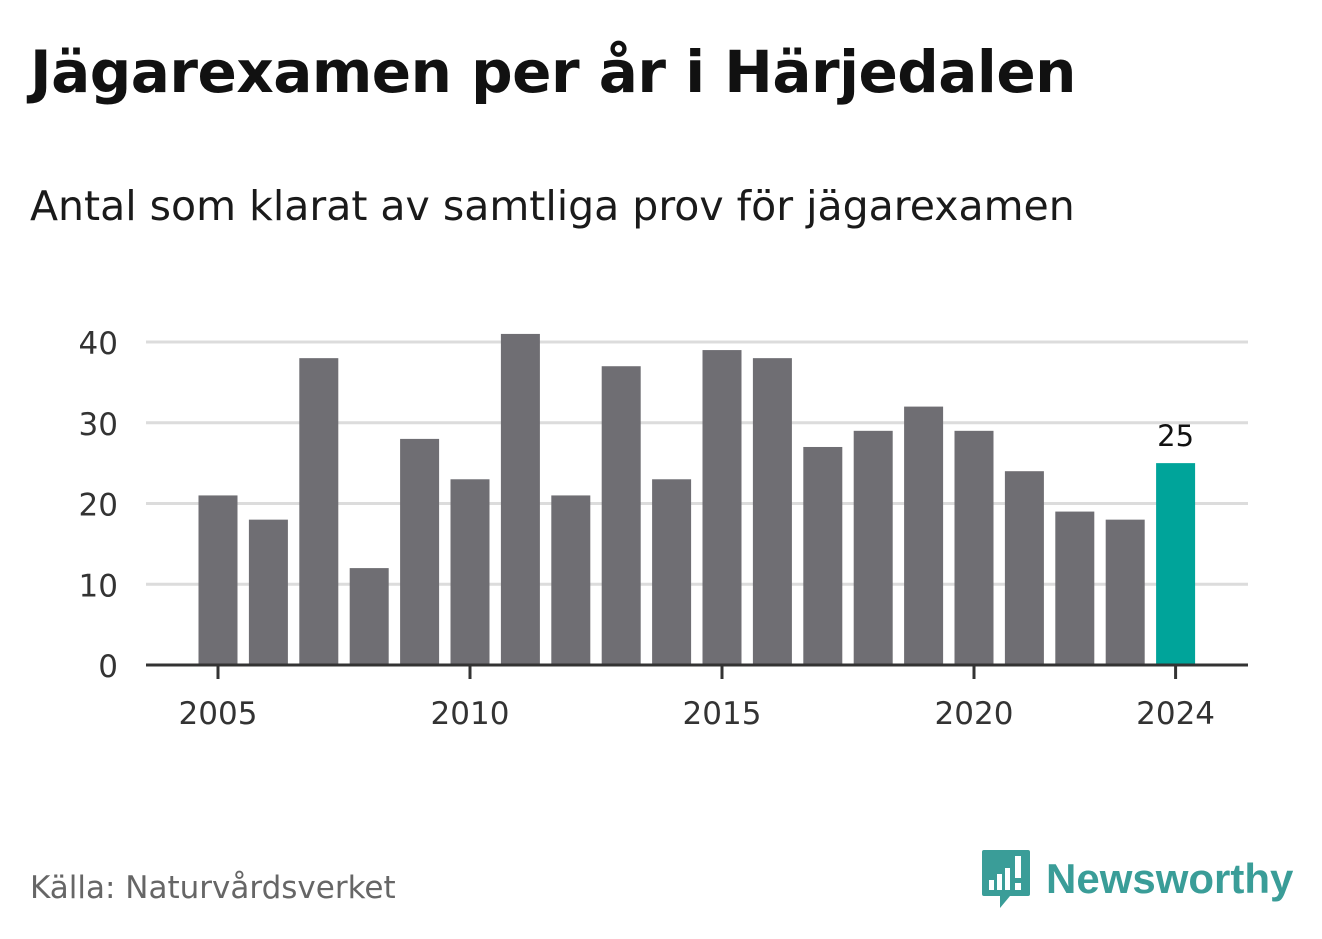 The image size is (1322, 939). What do you see at coordinates (553, 72) in the screenshot?
I see `chart-title: Jägarexamen per år i Härjedalen` at bounding box center [553, 72].